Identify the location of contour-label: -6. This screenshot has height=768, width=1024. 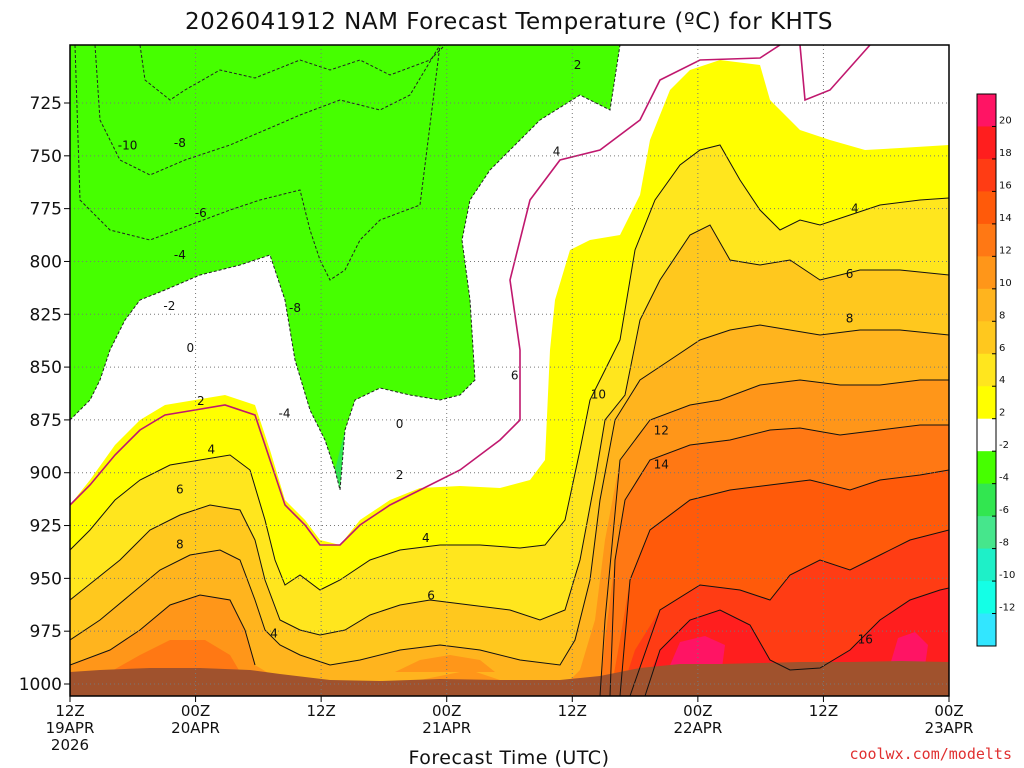
(201, 213).